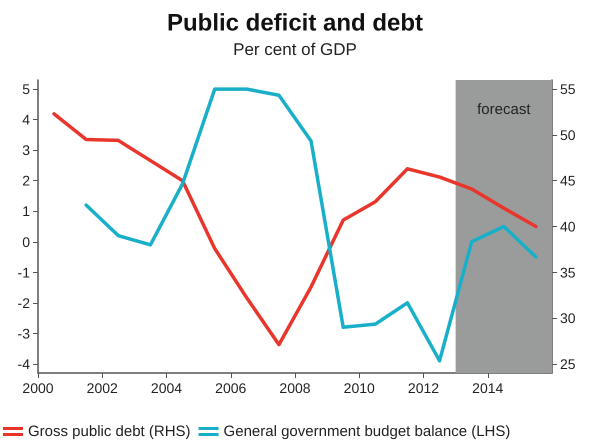 The width and height of the screenshot is (590, 443). Describe the element at coordinates (26, 89) in the screenshot. I see `y-tick-label: 5` at that location.